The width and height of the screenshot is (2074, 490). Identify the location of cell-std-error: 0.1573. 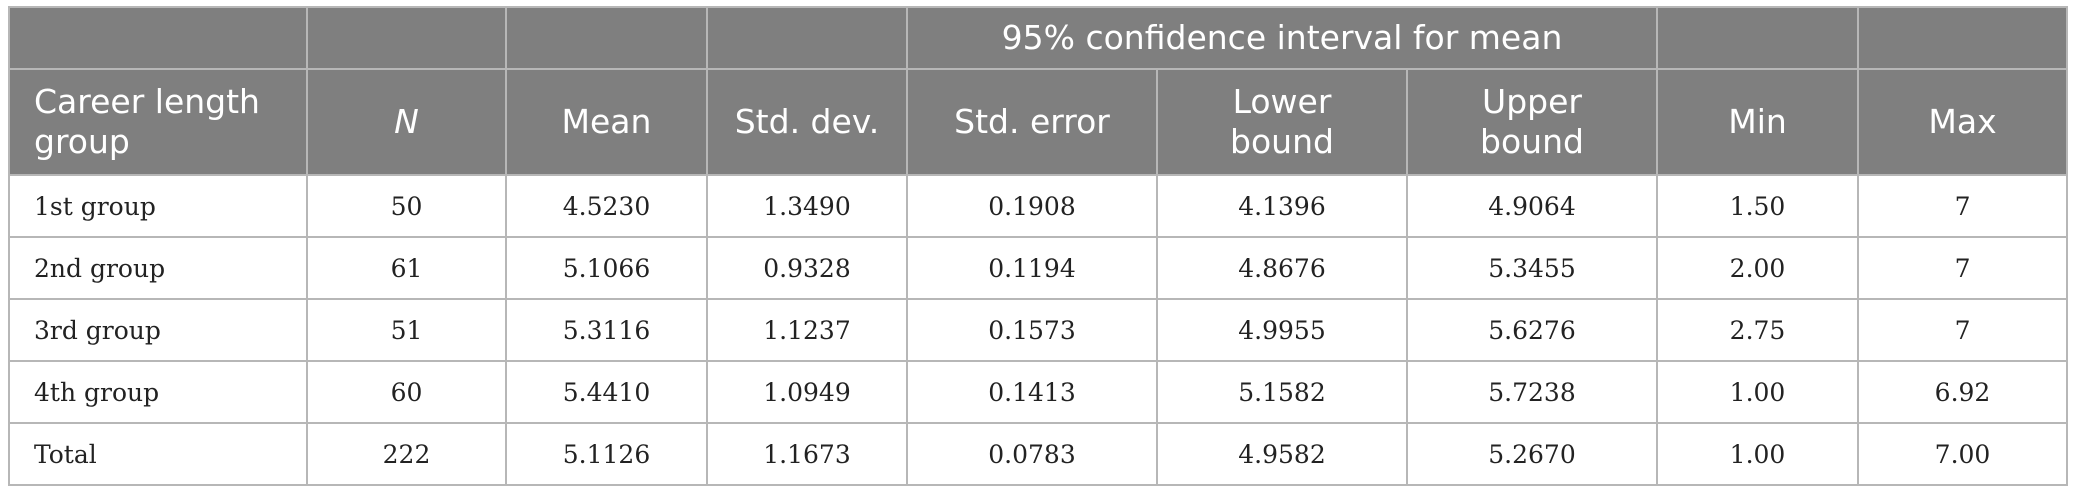
(1032, 330).